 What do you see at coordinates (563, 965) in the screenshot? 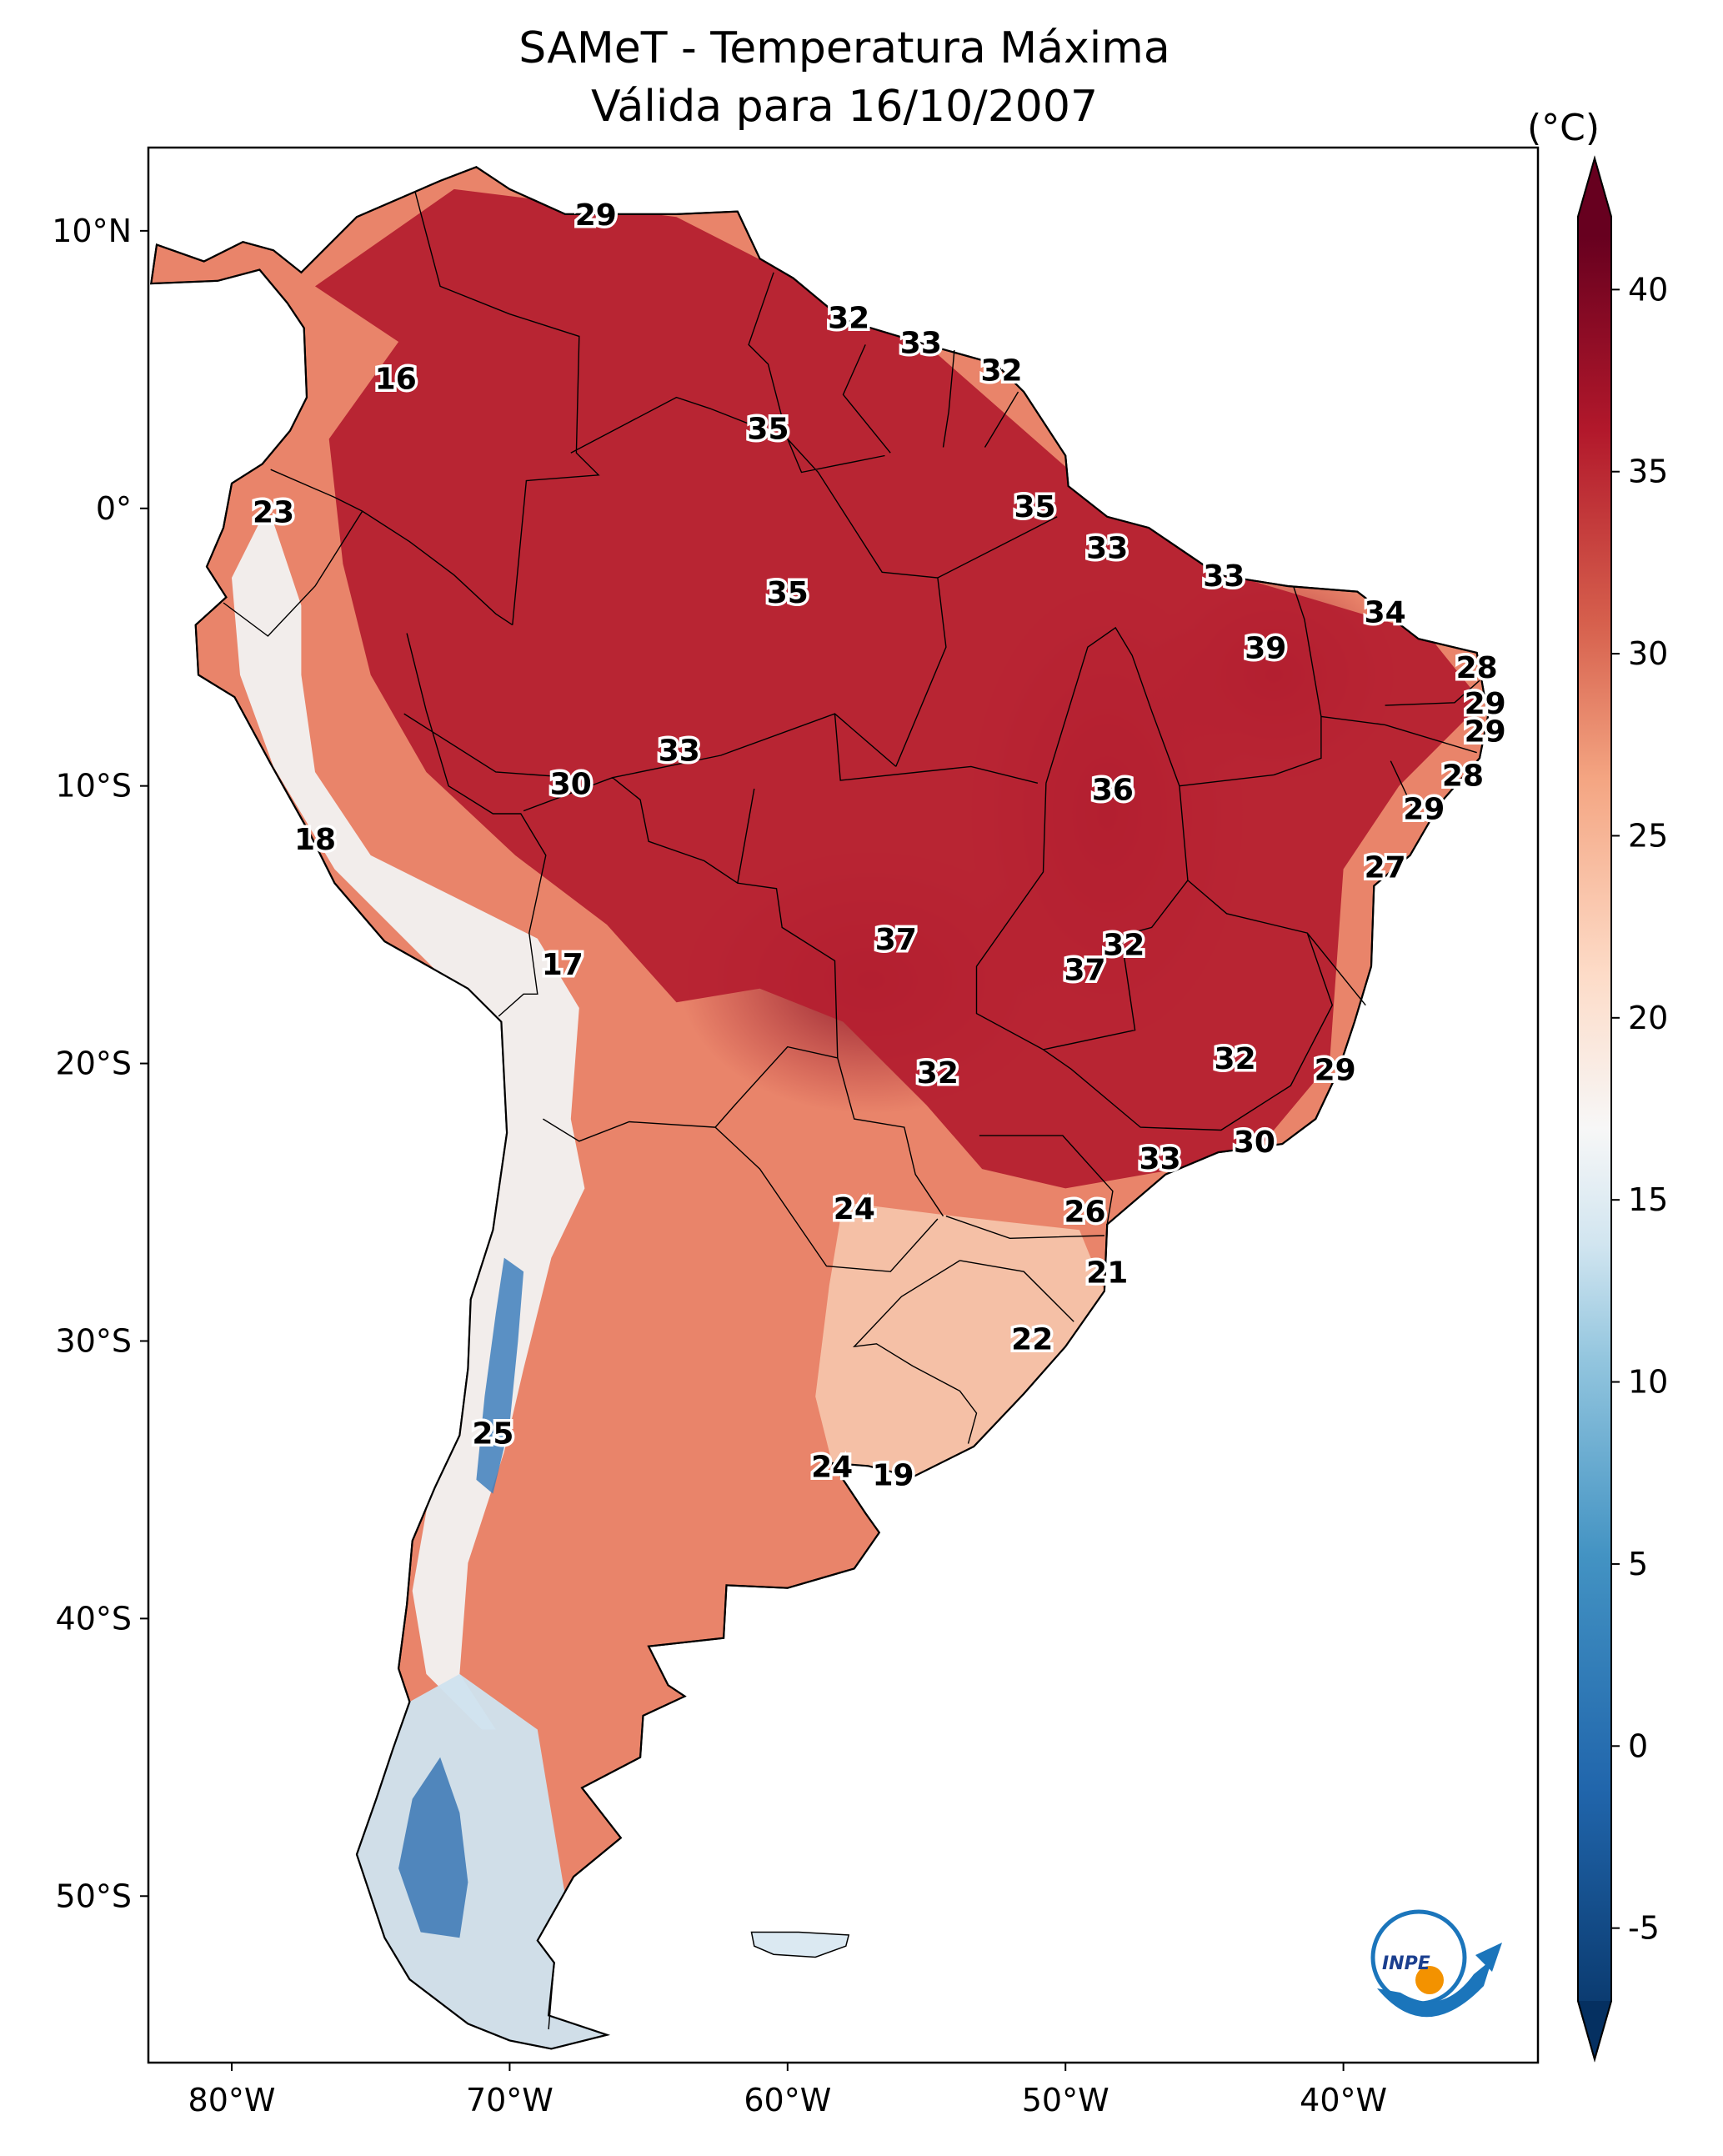
I see `capital-temperature-label: 17` at bounding box center [563, 965].